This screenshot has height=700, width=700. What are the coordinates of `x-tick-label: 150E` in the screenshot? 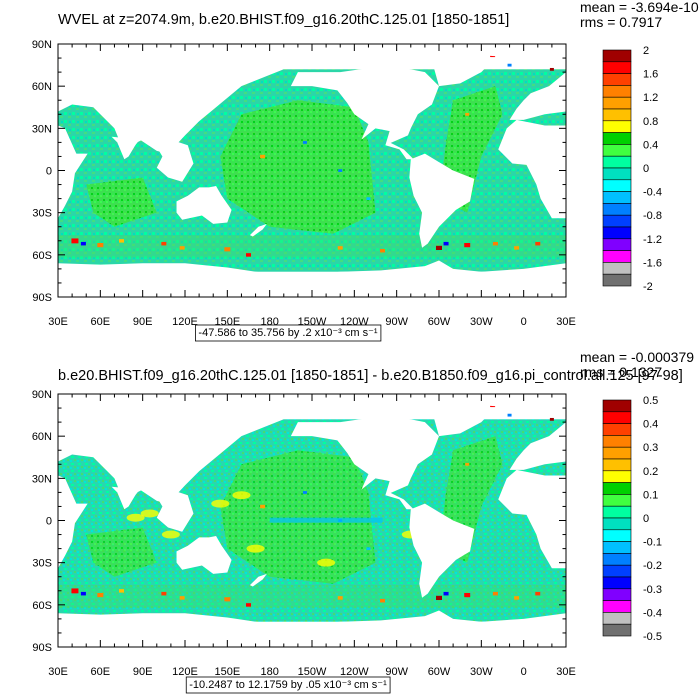 It's located at (227, 672).